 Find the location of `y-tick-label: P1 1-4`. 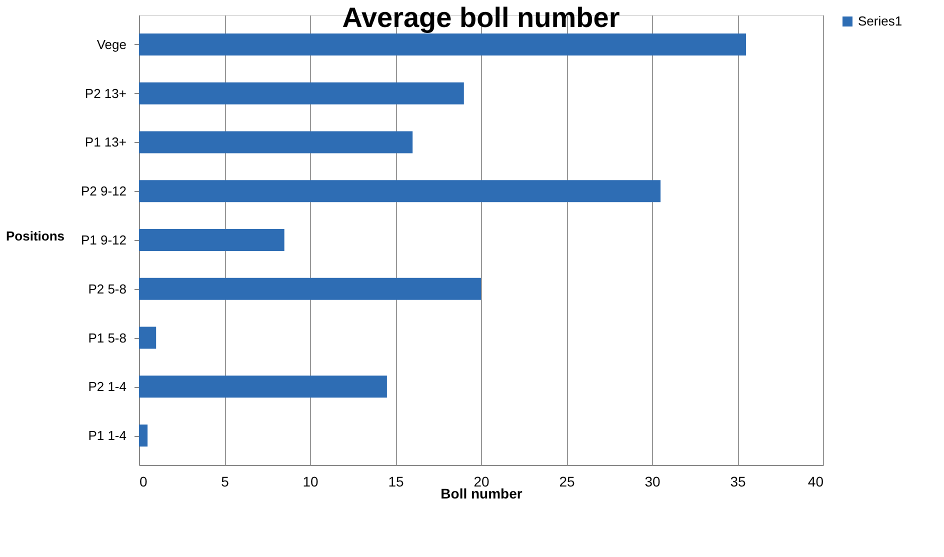

y-tick-label: P1 1-4 is located at coordinates (107, 436).